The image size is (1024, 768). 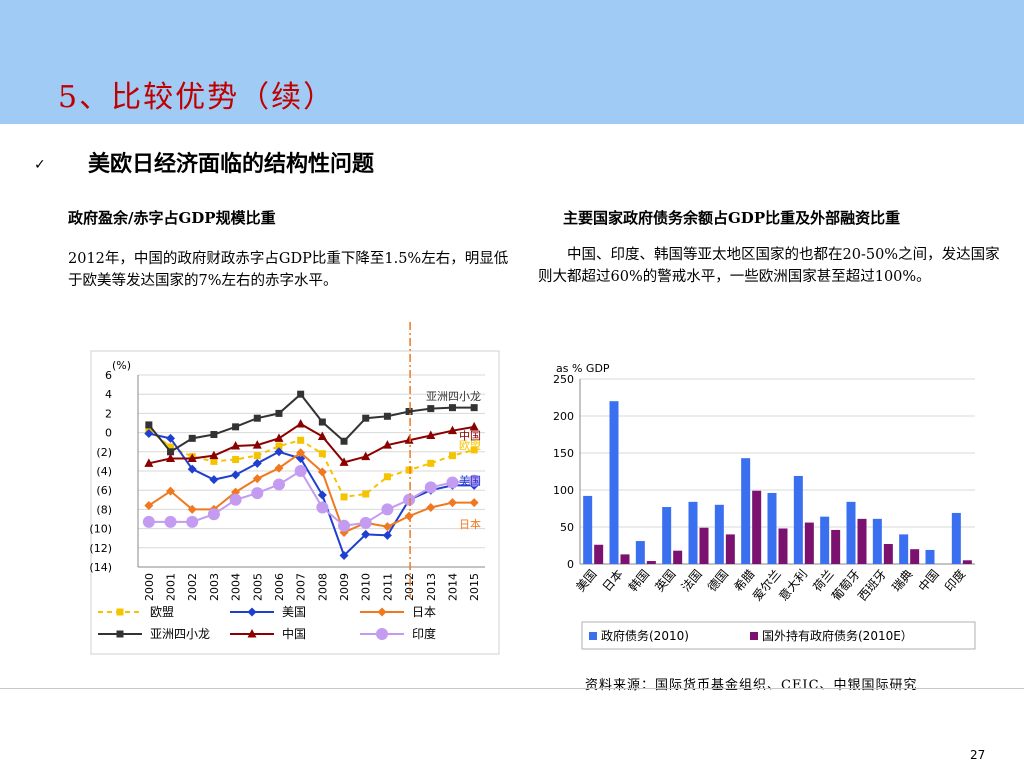 What do you see at coordinates (586, 580) in the screenshot?
I see `x-tick-label: 美国` at bounding box center [586, 580].